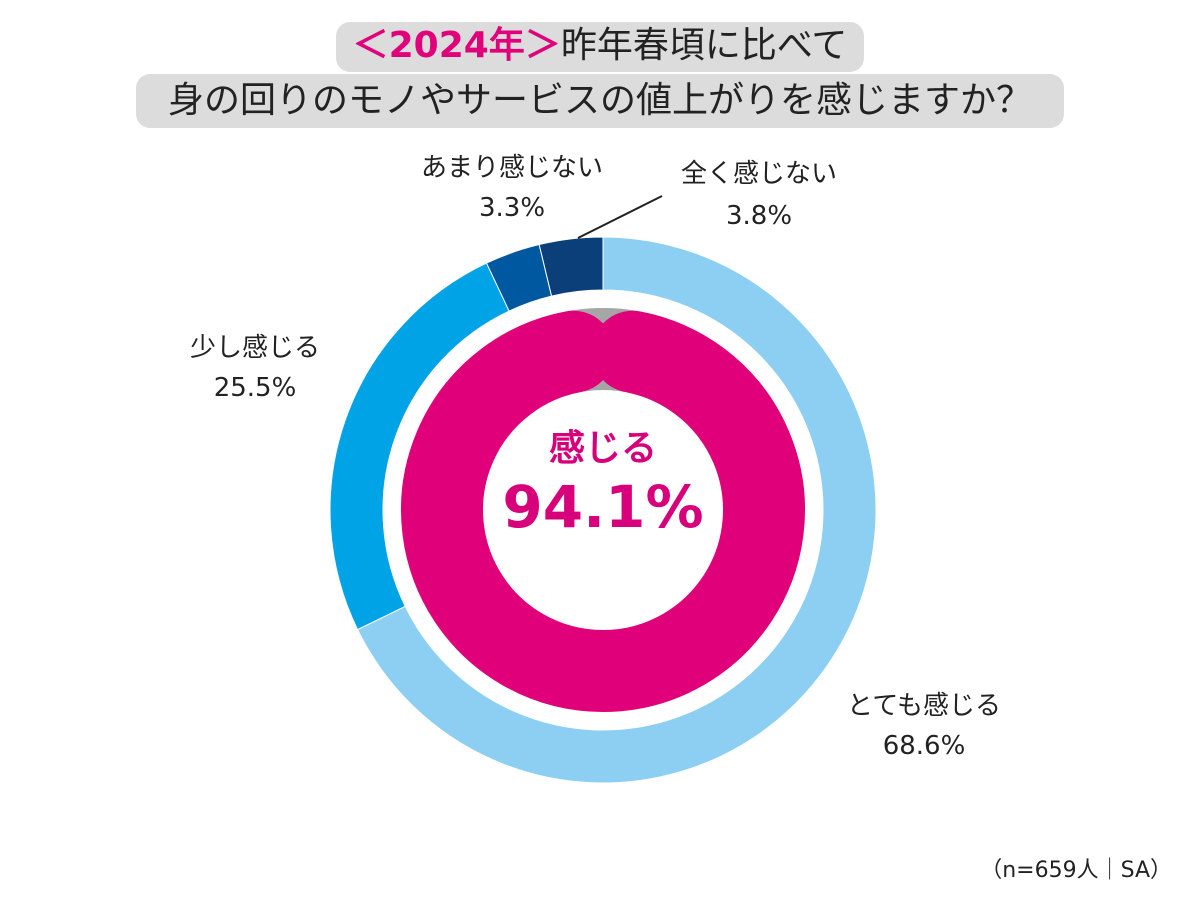 This screenshot has height=900, width=1200. I want to click on sample-size-note: （n=659人｜SA）, so click(1076, 870).